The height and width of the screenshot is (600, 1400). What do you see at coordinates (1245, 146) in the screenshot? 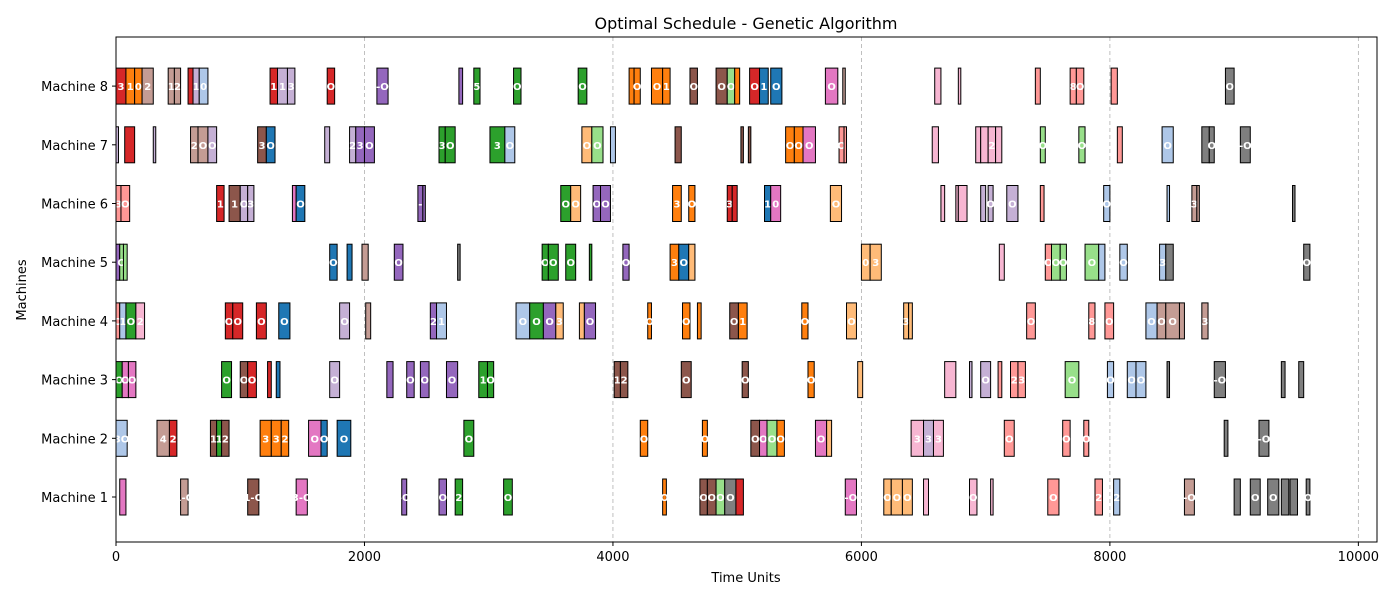
I see `task-bar-label: -O` at bounding box center [1245, 146].